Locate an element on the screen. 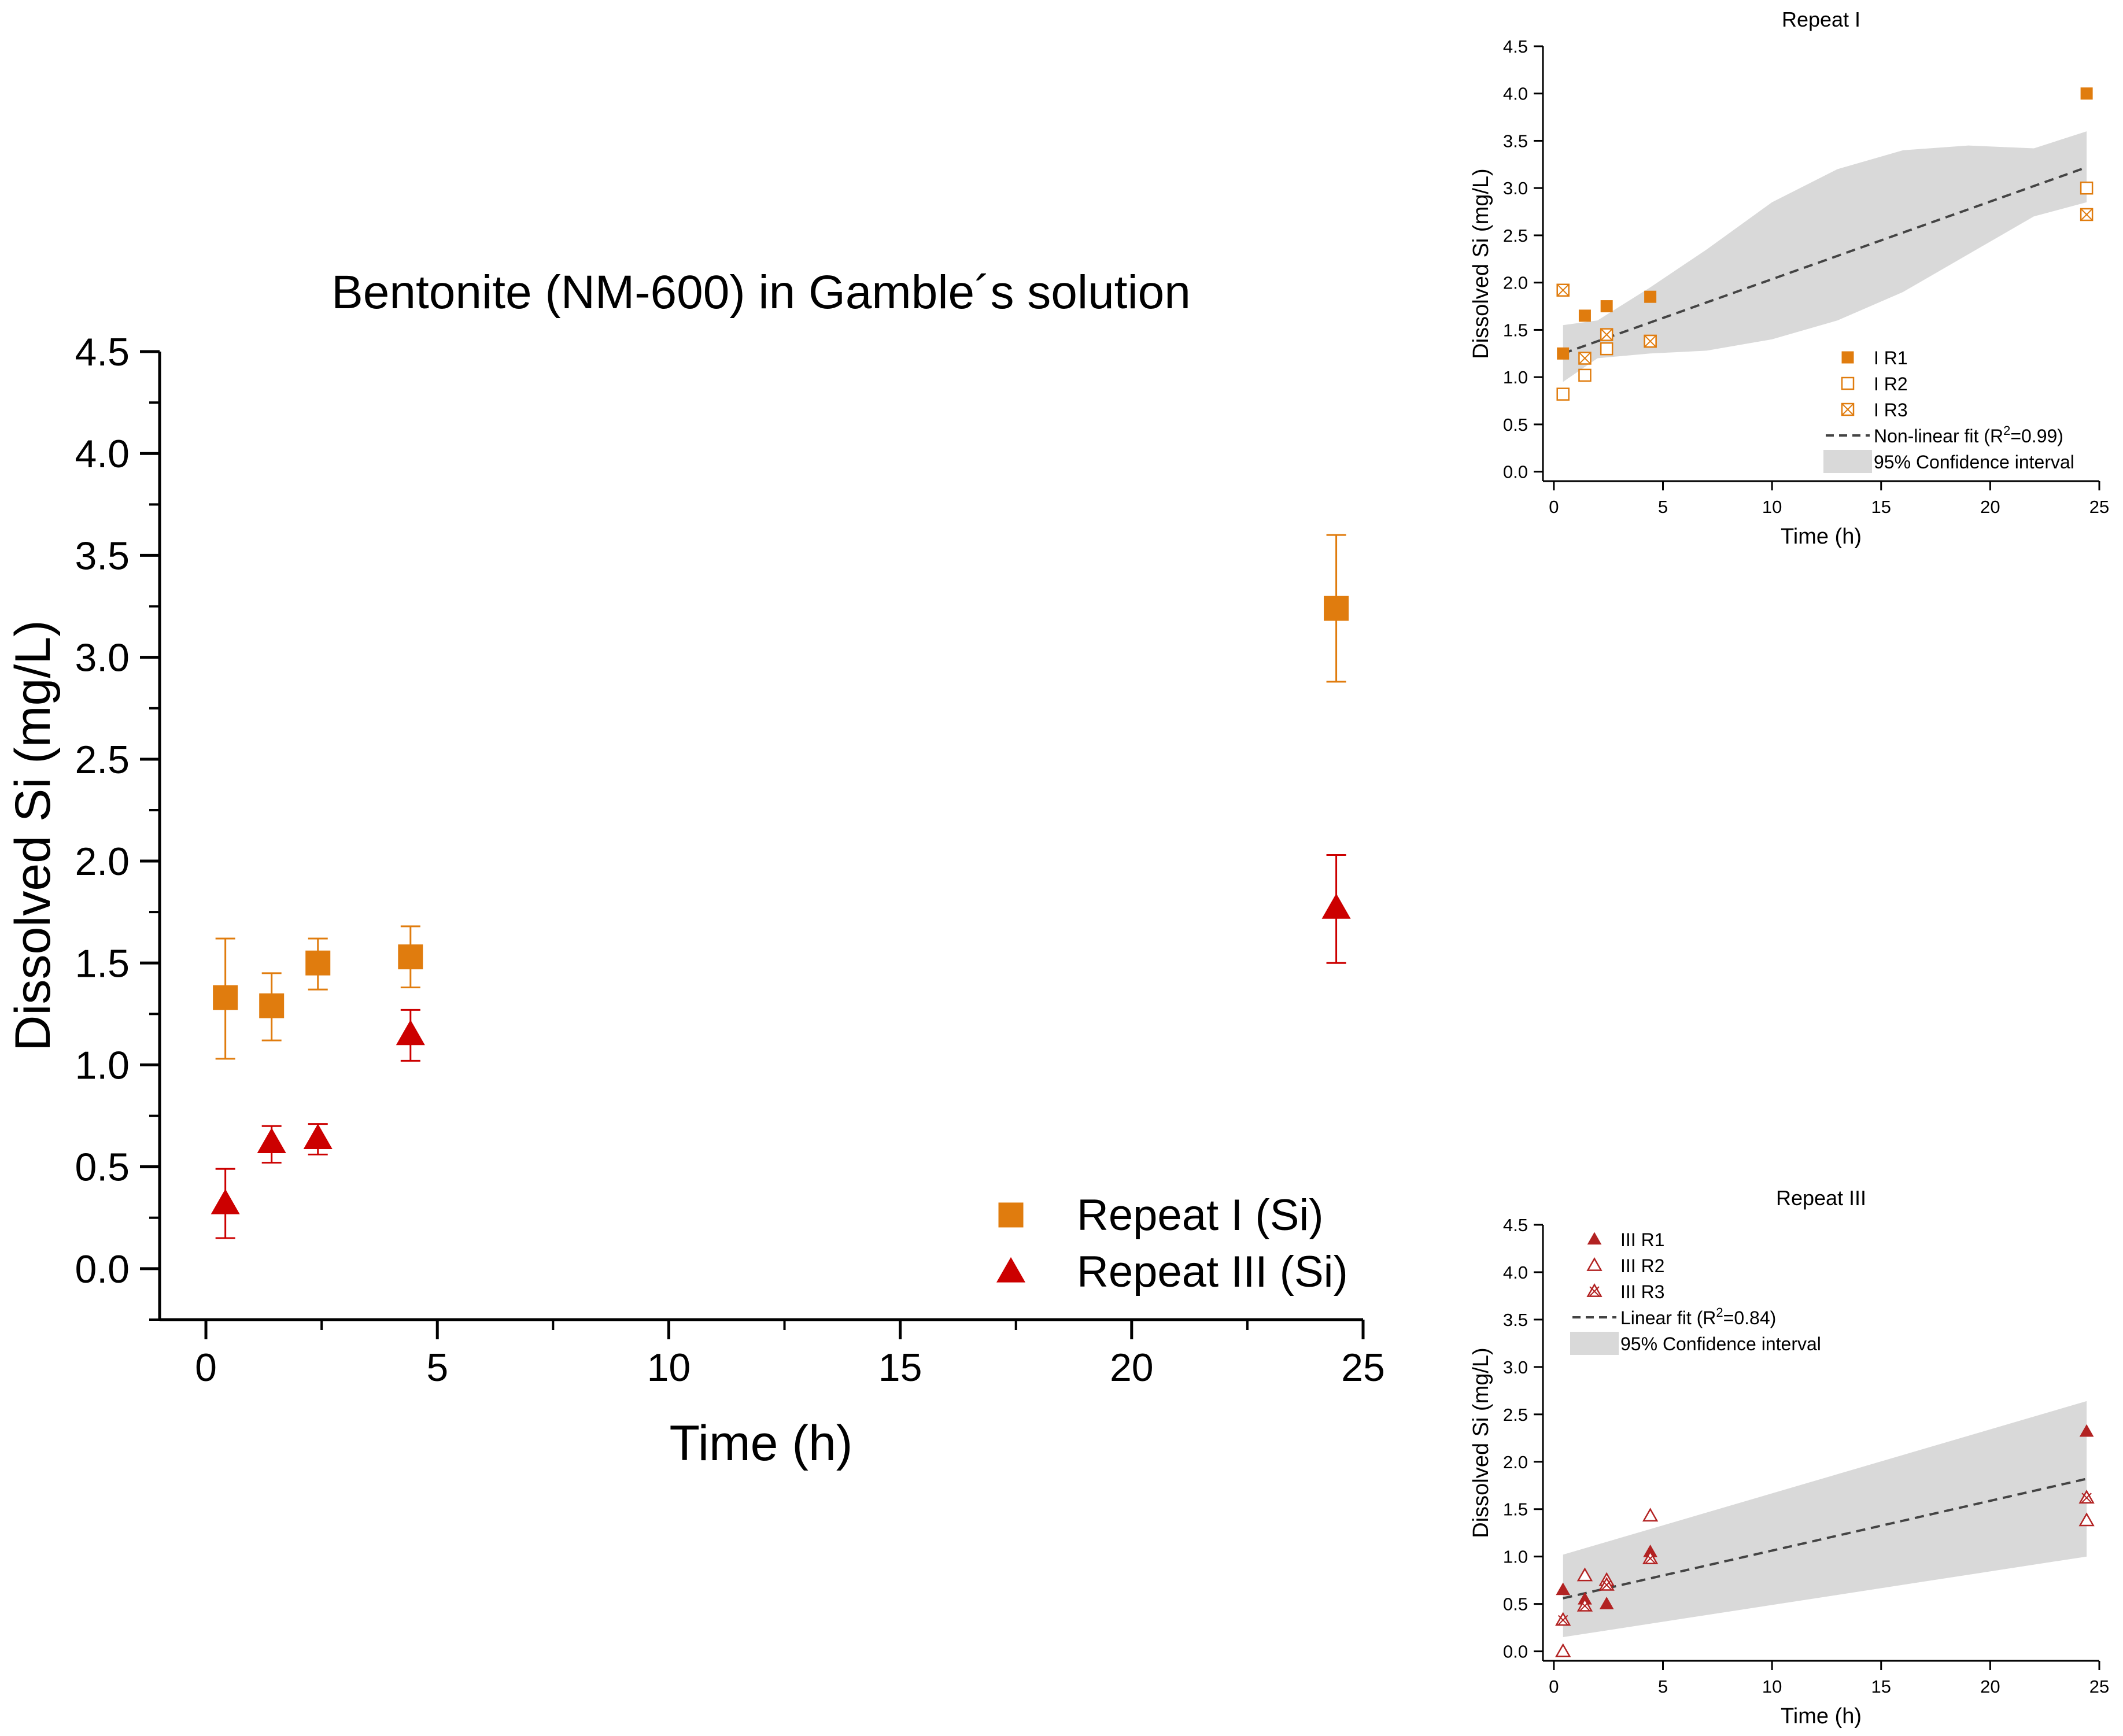 This screenshot has height=1736, width=2123. legend-label: I R3 is located at coordinates (1891, 410).